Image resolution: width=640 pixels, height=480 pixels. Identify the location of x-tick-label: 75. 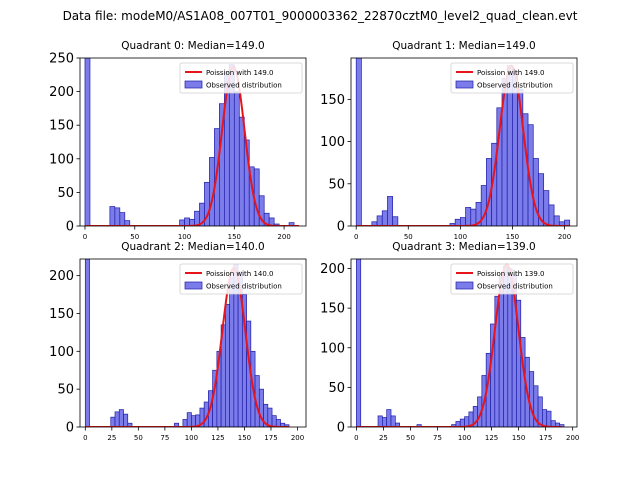
(164, 438).